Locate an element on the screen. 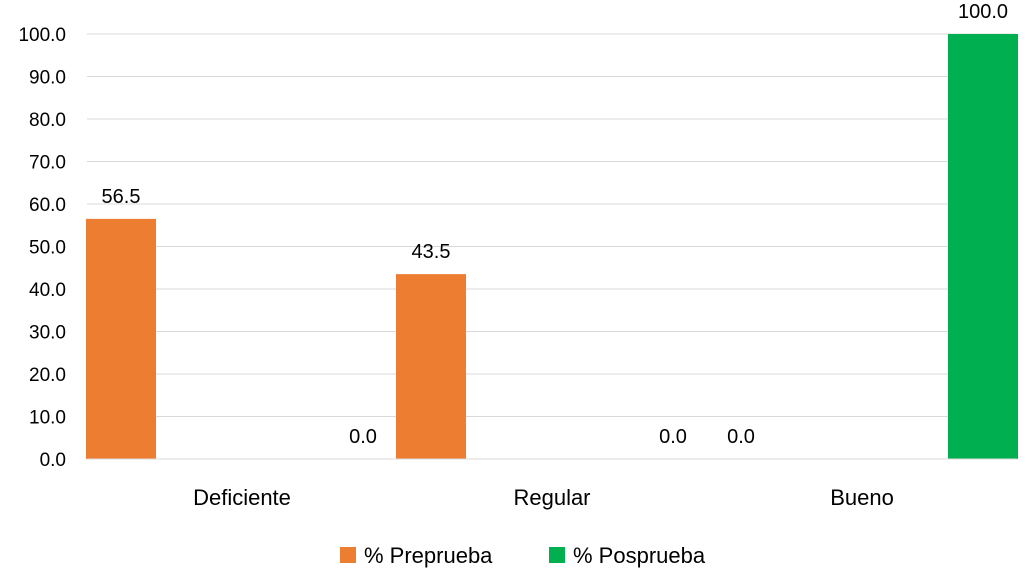 The width and height of the screenshot is (1030, 572). x-axis-categories: Deficiente Regular Bueno is located at coordinates (543, 497).